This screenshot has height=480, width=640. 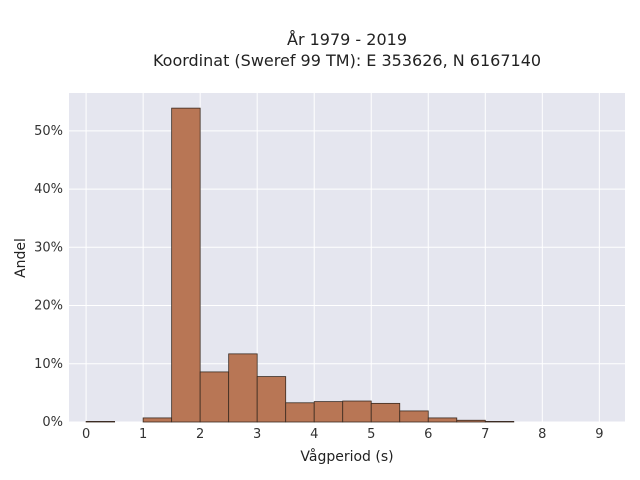 I want to click on y-tick-label: 30%, so click(x=48, y=247).